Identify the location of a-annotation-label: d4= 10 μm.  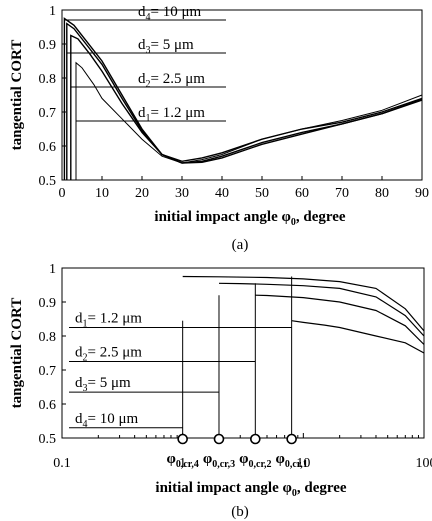
(170, 13).